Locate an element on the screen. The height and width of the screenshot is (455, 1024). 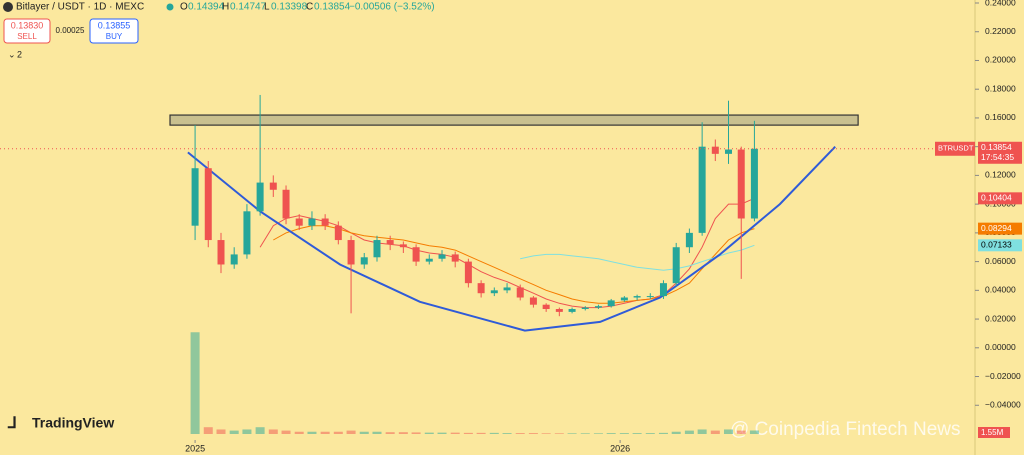
collapse-arrow: ⌄ is located at coordinates (12, 54).